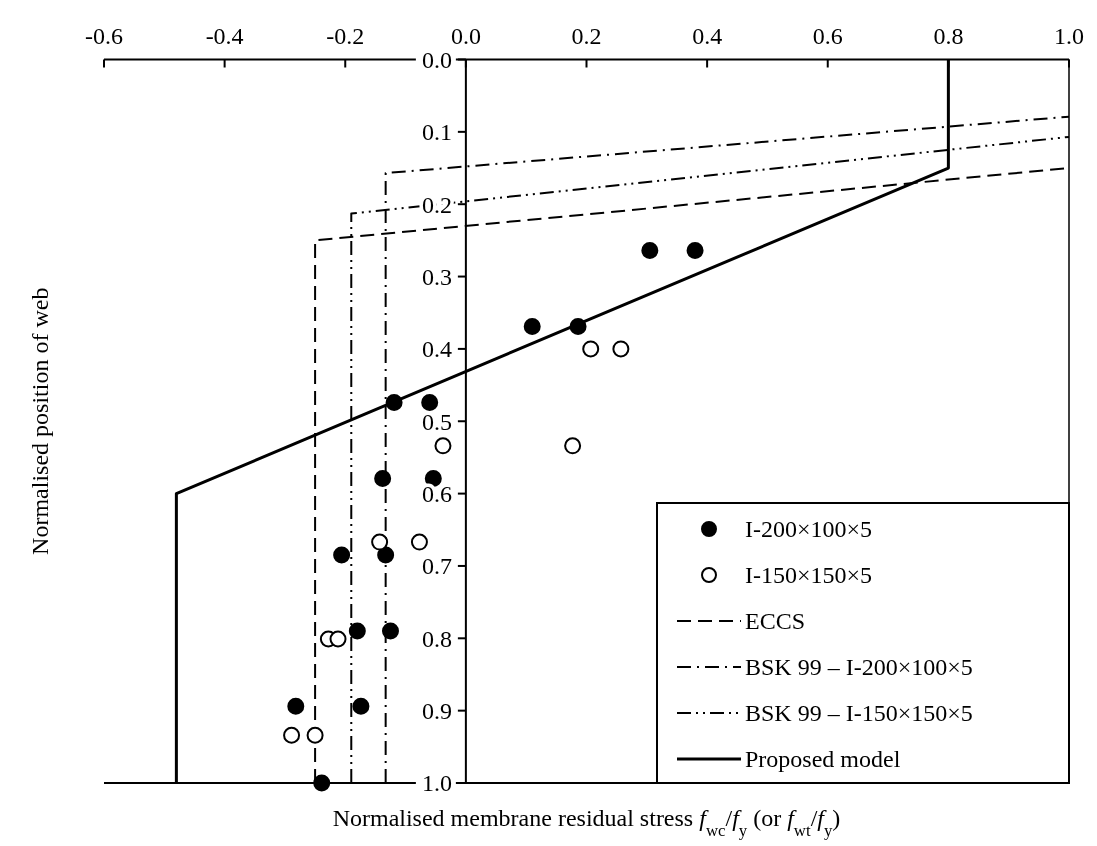 Image resolution: width=1097 pixels, height=846 pixels. I want to click on x-tick-label: -0.2, so click(345, 35).